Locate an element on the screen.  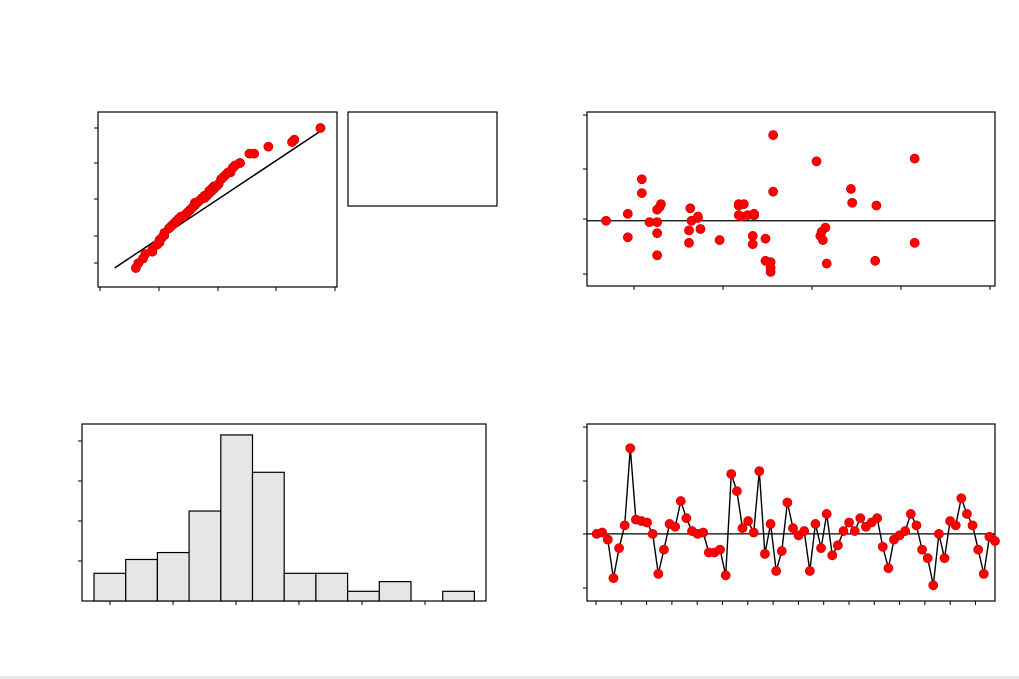
legend-box is located at coordinates (422, 159).